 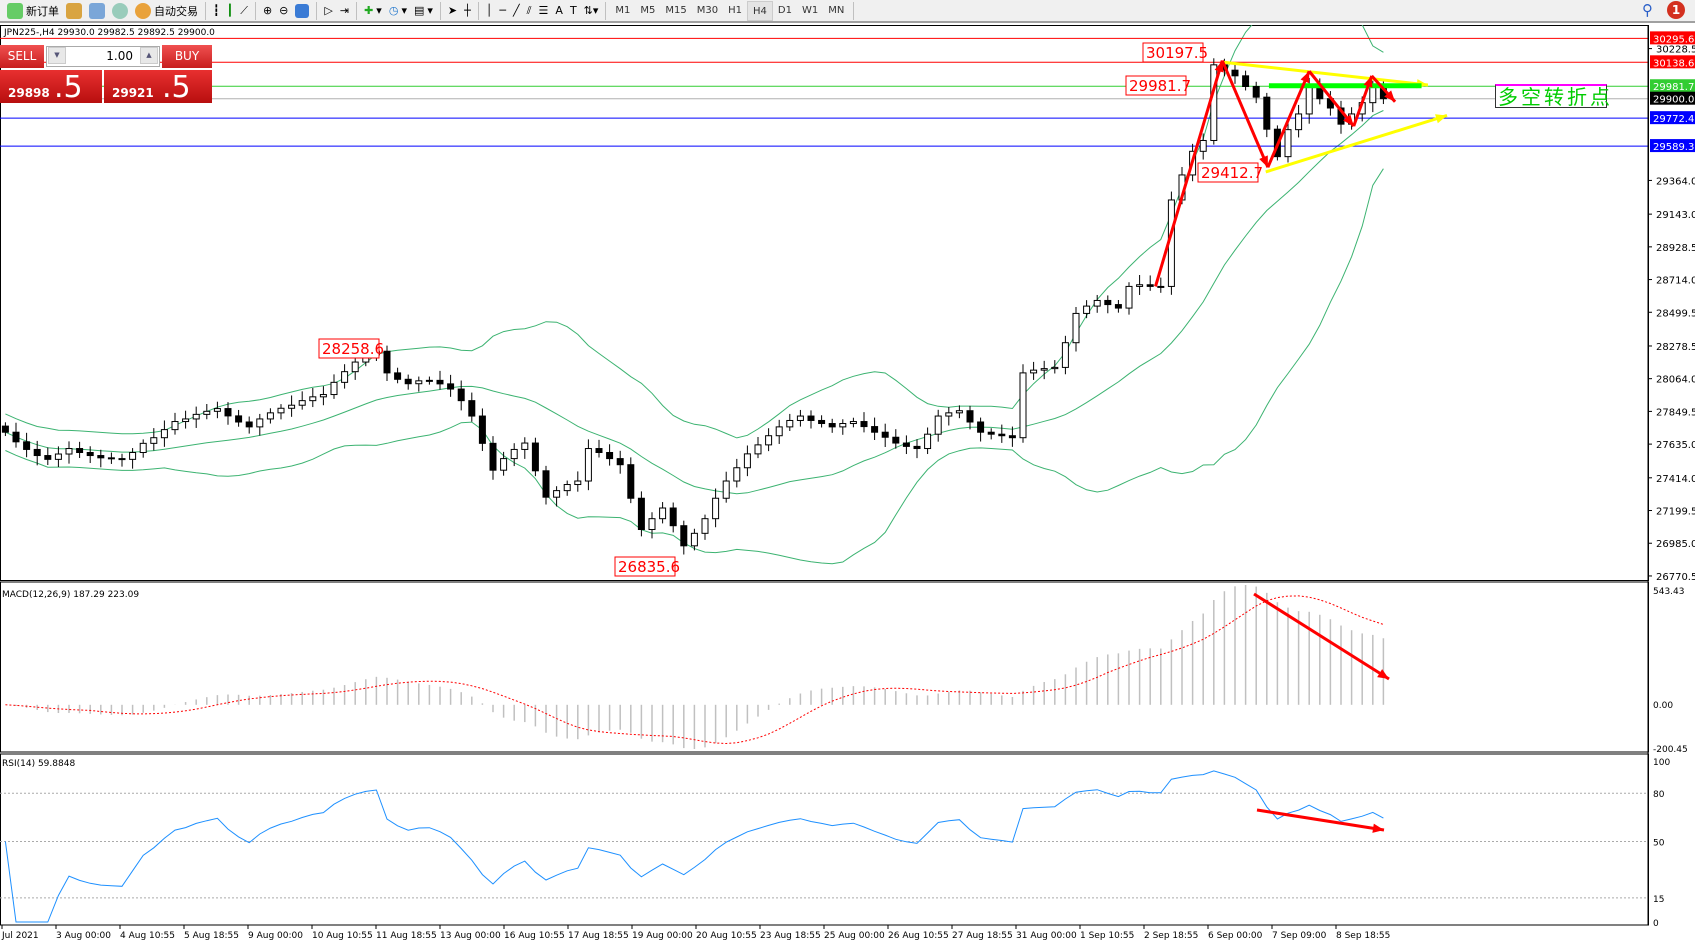 I want to click on grid-icon, so click(x=302, y=10).